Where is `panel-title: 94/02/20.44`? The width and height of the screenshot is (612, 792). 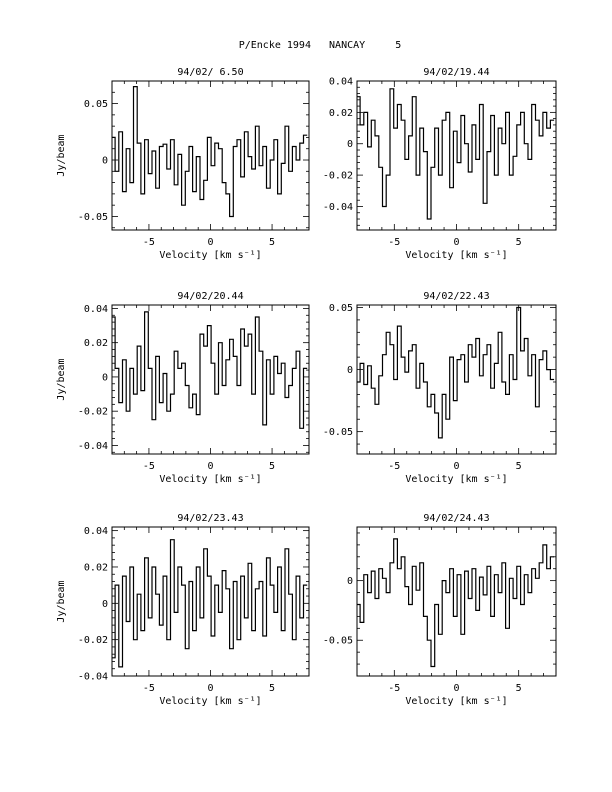
panel-title: 94/02/20.44 is located at coordinates (210, 296).